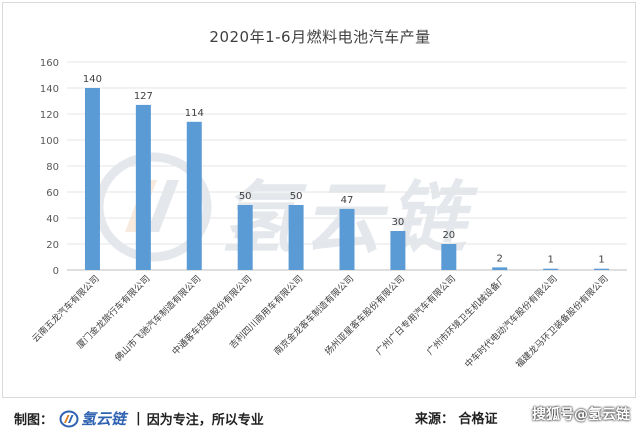 The height and width of the screenshot is (433, 640). I want to click on footer-source-label: 来源：, so click(435, 419).